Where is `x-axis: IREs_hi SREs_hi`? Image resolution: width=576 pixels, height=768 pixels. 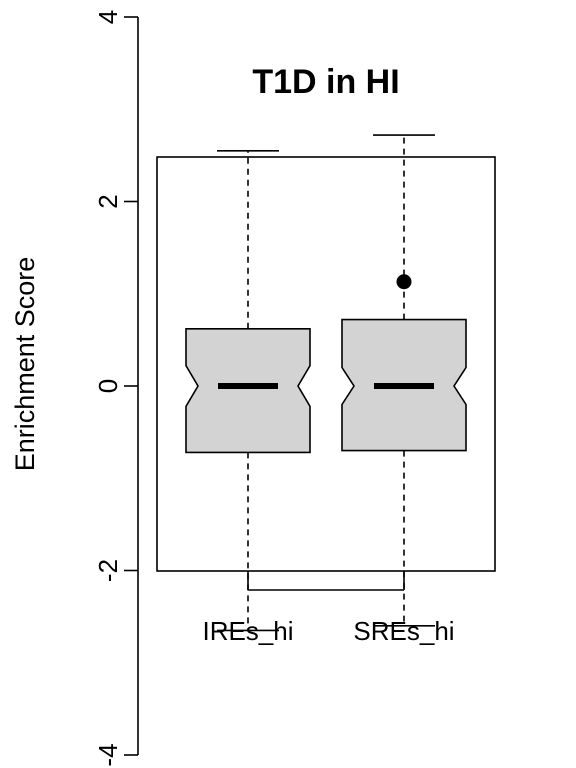
x-axis: IREs_hi SREs_hi is located at coordinates (328, 608).